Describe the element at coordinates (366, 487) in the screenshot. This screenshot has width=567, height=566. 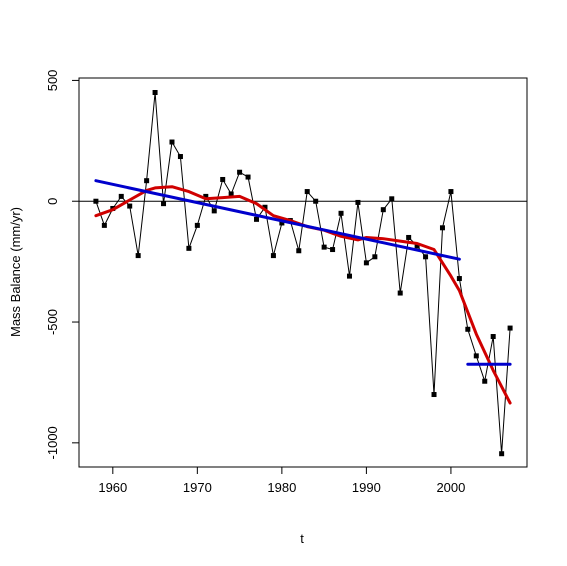
I see `x-tick-label: 1990` at that location.